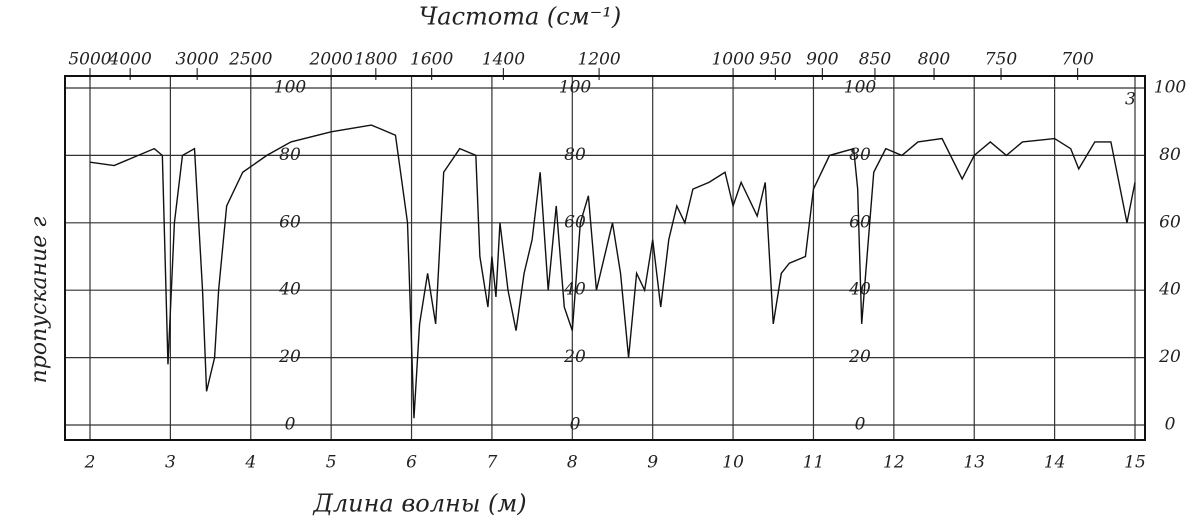 This screenshot has width=1188, height=525. Describe the element at coordinates (1130, 100) in the screenshot. I see `annotation: 3` at that location.